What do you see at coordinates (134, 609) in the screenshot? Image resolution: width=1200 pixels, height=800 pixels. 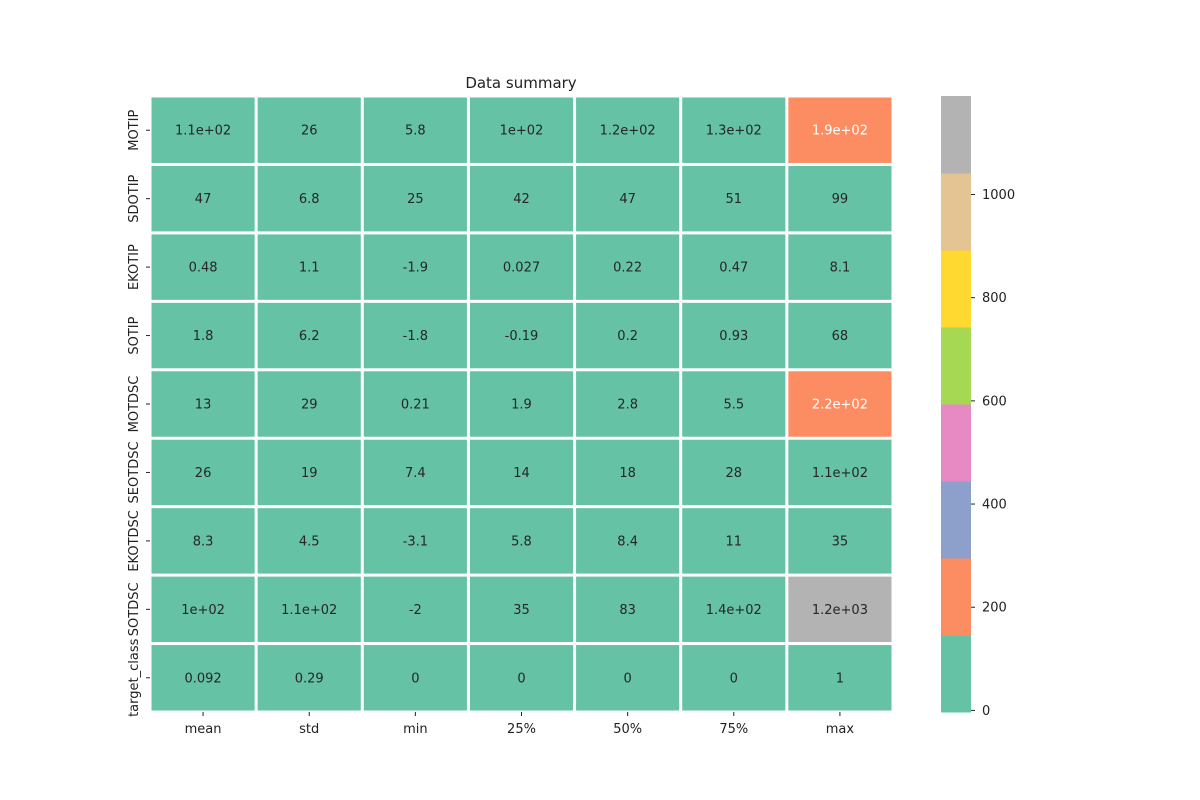 I see `y-tick-label: SOTDSC` at bounding box center [134, 609].